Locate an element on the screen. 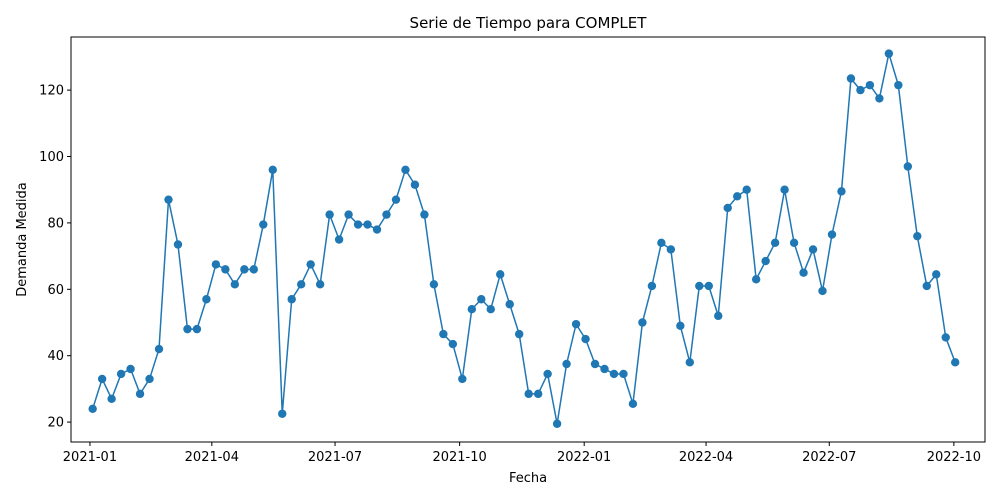 The width and height of the screenshot is (1000, 500). x-tick-label: 2022-04 is located at coordinates (706, 457).